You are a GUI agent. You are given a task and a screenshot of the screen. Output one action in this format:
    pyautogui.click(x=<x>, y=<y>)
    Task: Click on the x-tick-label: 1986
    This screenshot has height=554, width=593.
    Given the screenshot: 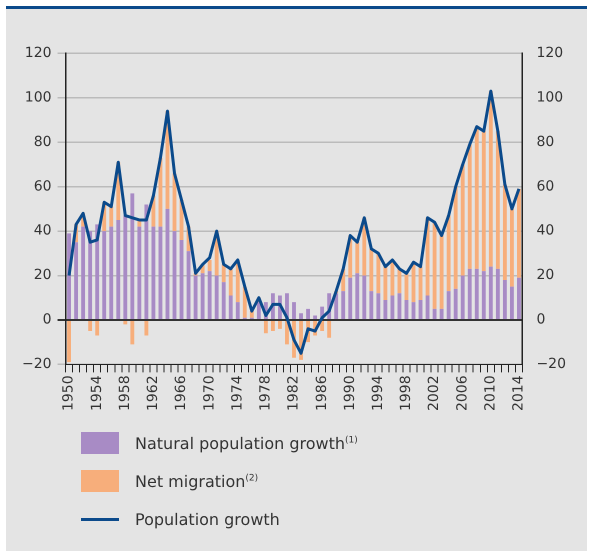 What is the action you would take?
    pyautogui.click(x=322, y=393)
    